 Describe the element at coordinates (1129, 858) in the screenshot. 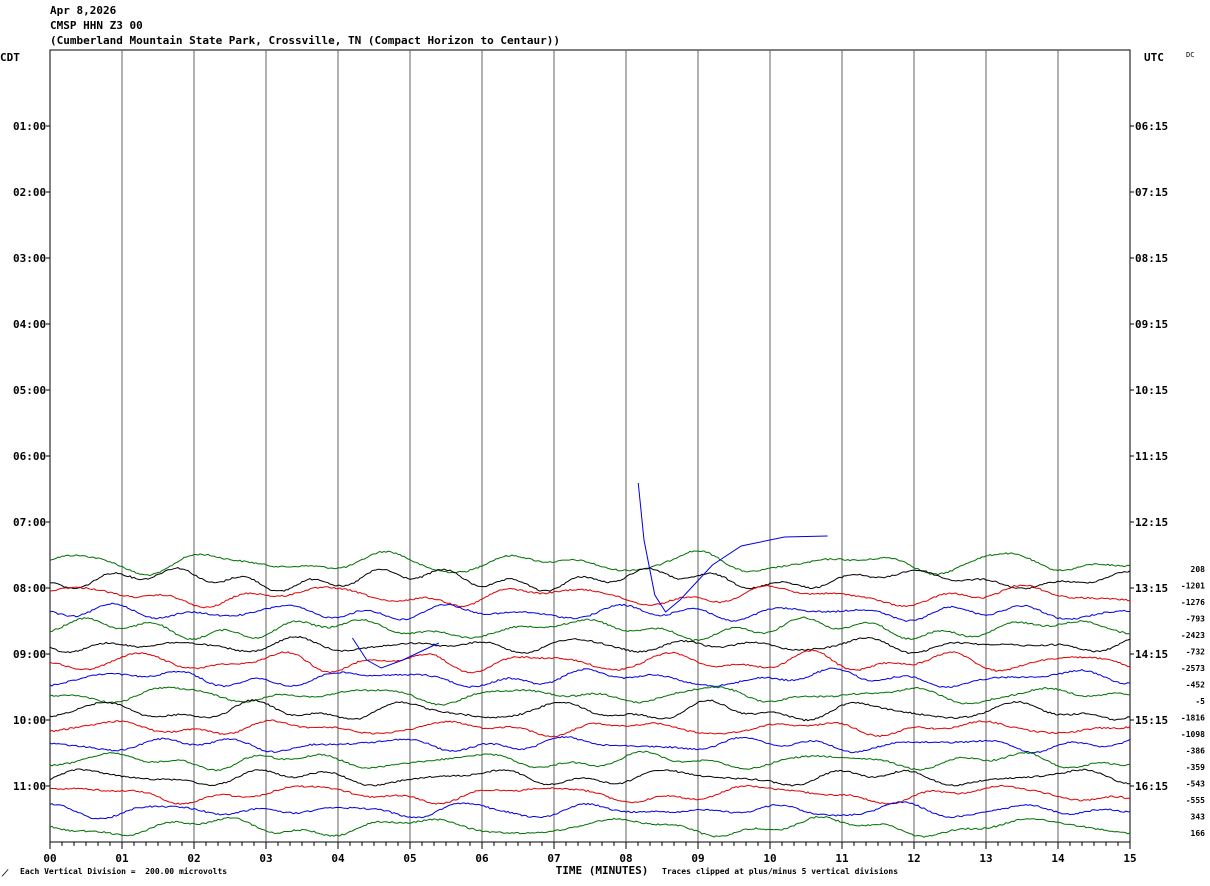

I see `x-tick-label: 15` at that location.